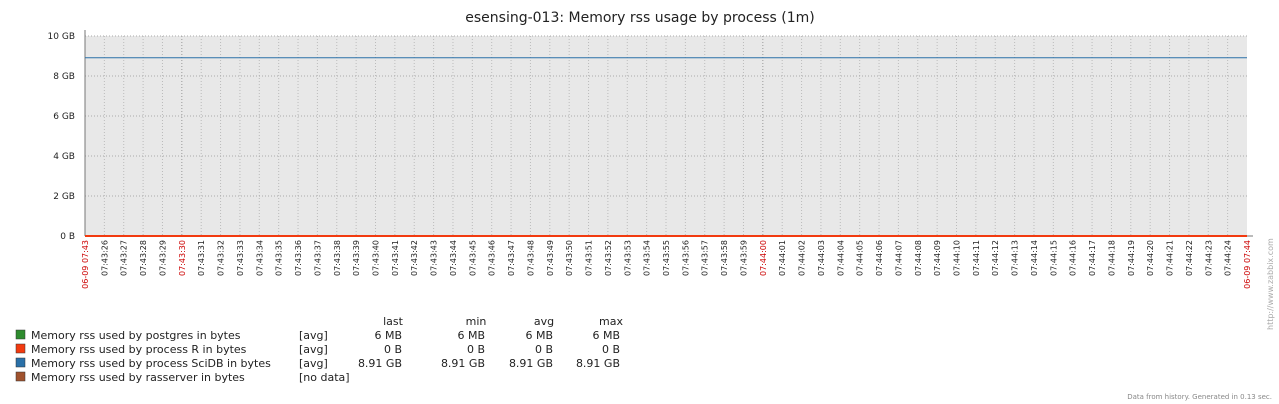 The image size is (1279, 404). Describe the element at coordinates (259, 258) in the screenshot. I see `x-tick-label: 07:43:34` at that location.